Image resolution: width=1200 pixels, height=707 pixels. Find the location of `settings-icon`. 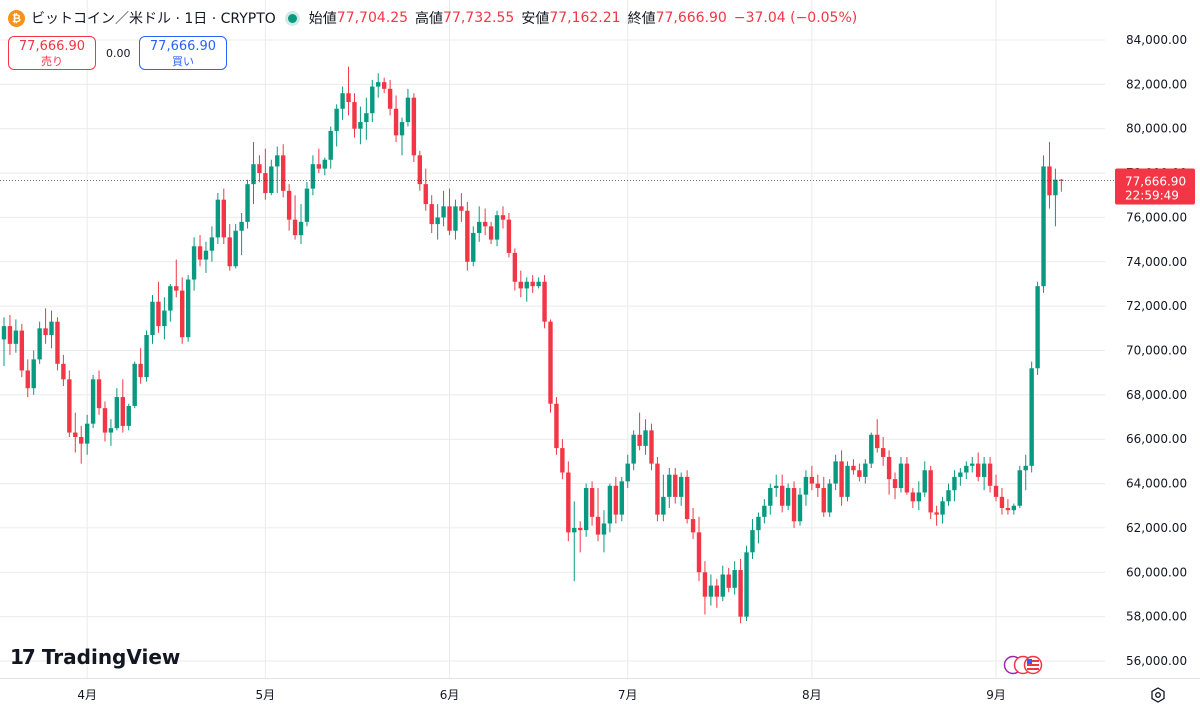

settings-icon is located at coordinates (1158, 695).